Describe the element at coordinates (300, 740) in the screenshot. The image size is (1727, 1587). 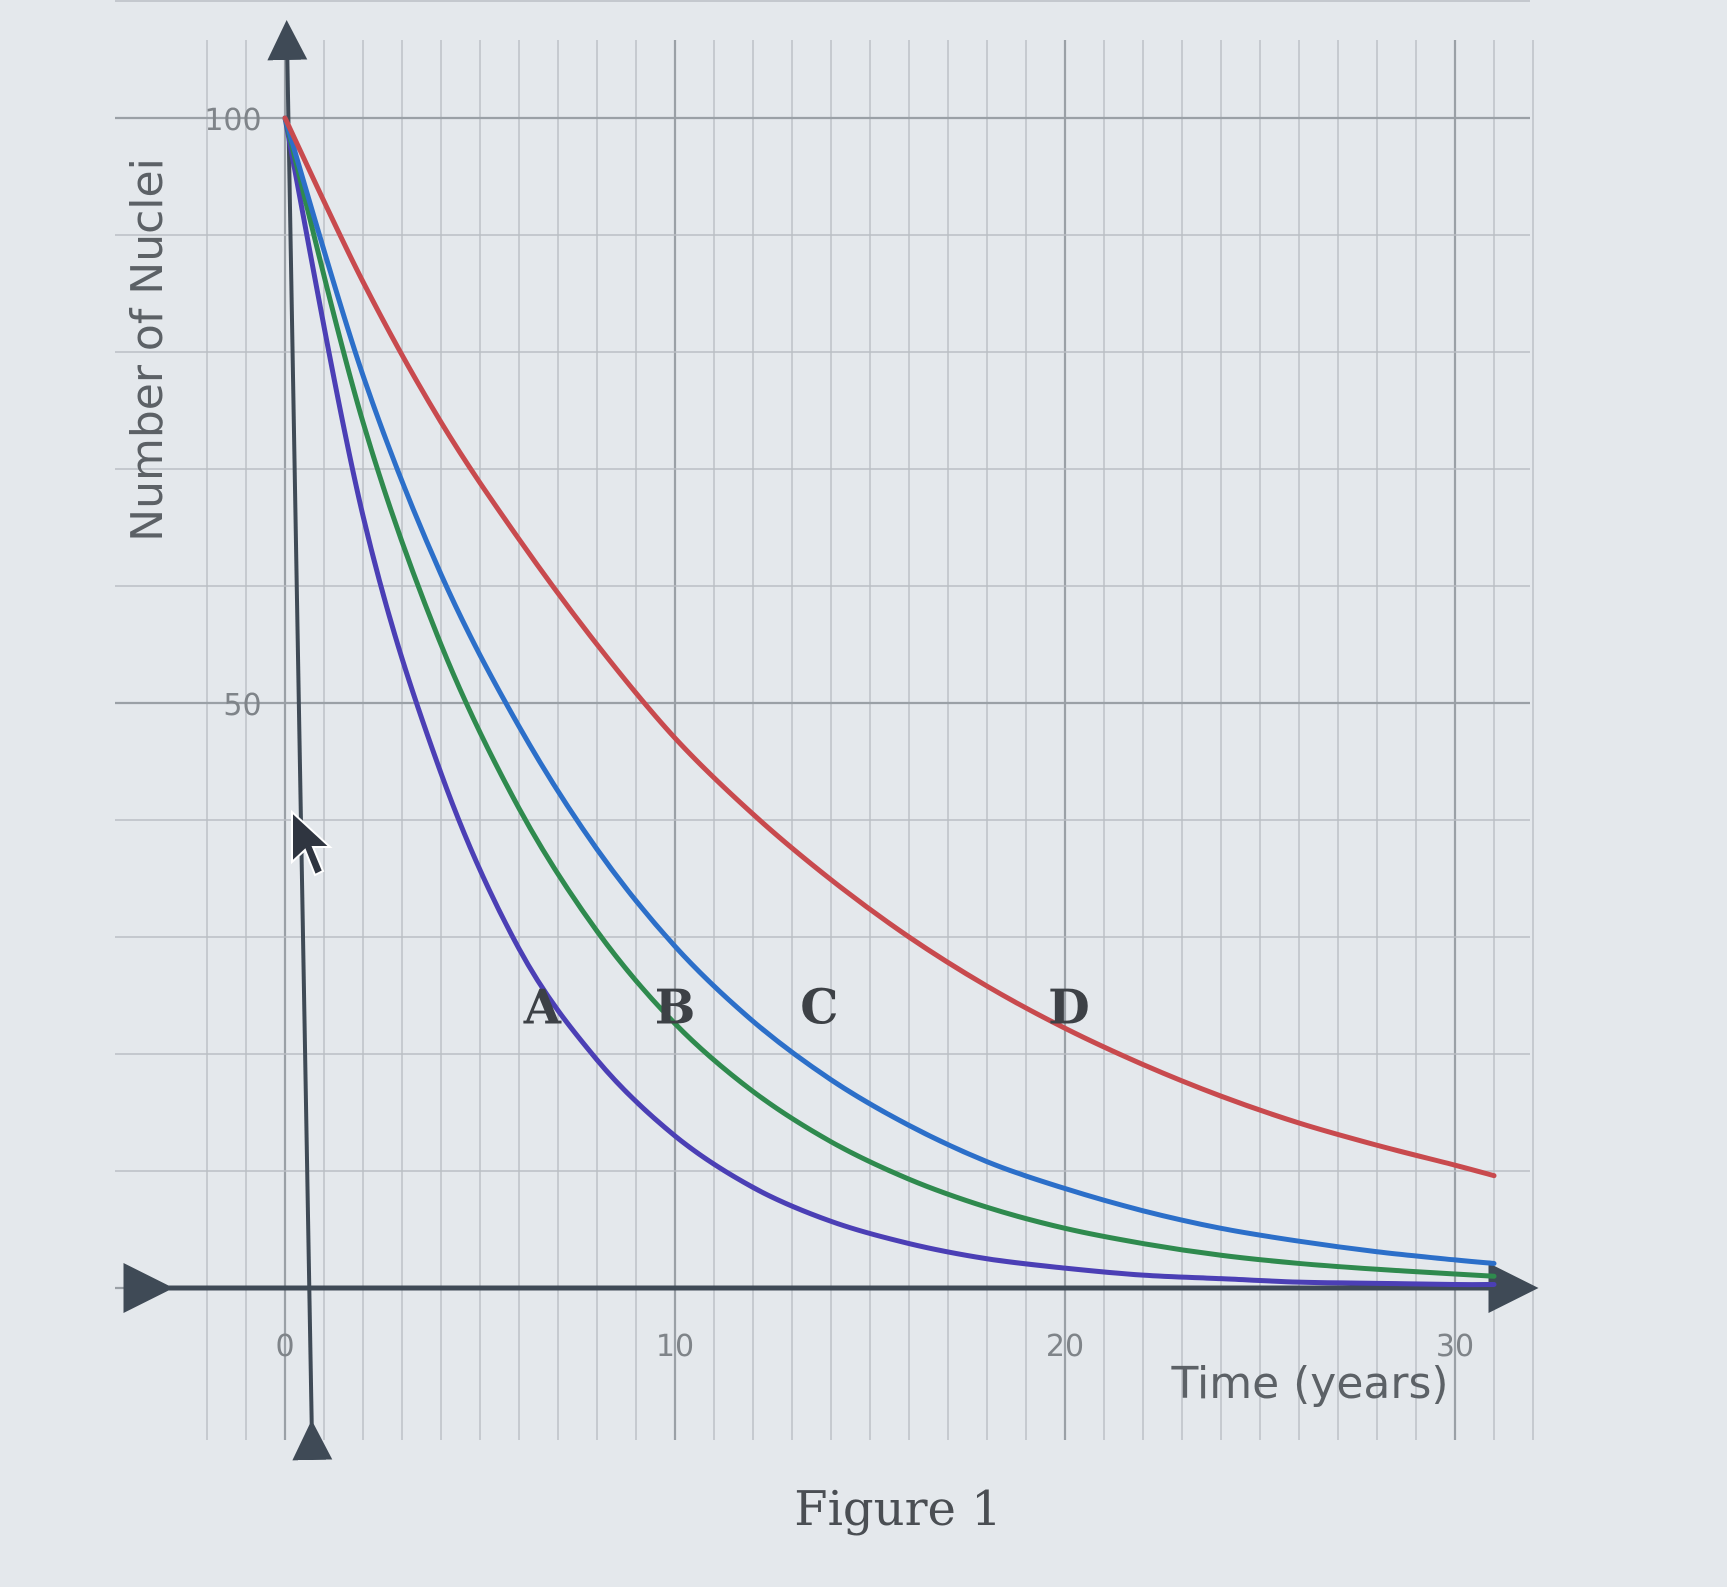
I see `y-axis-line` at that location.